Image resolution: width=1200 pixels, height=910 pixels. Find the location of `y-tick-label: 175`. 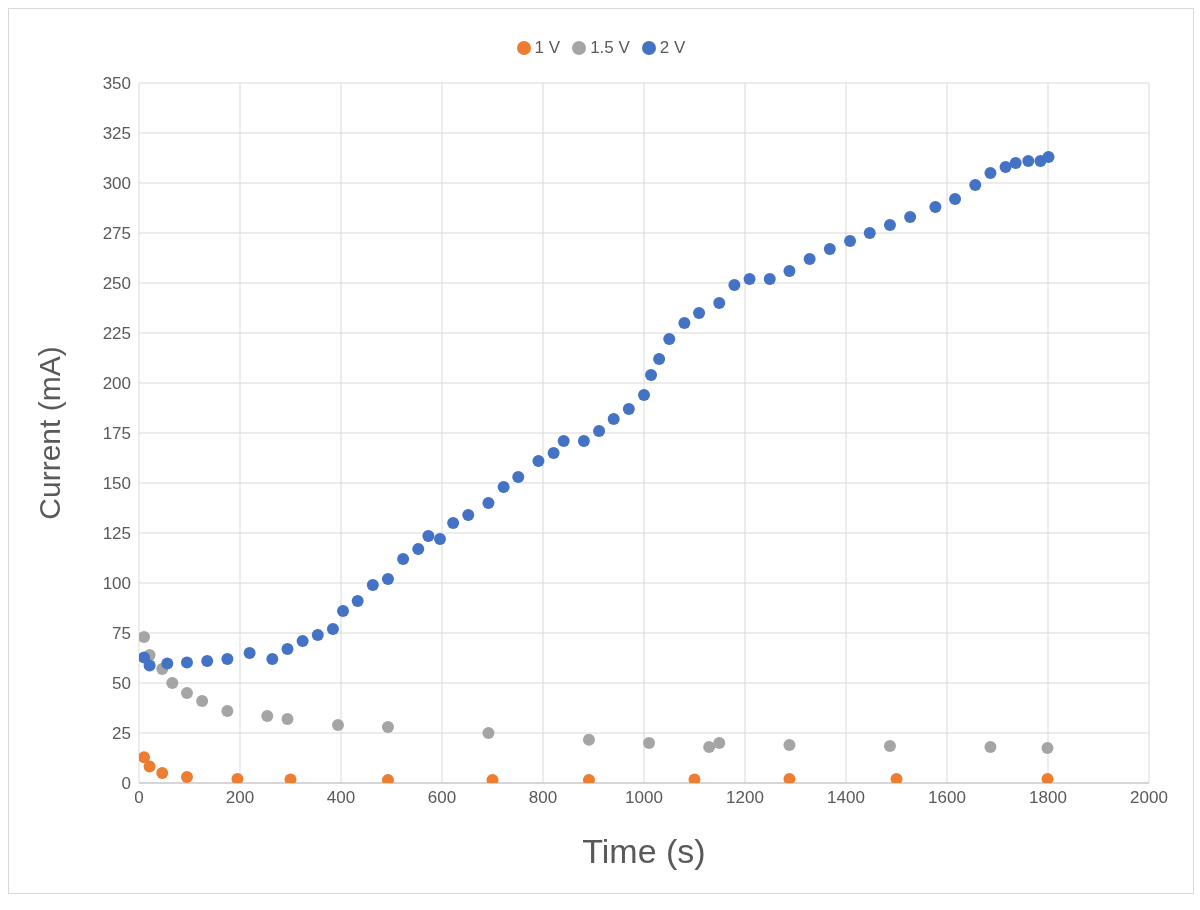

y-tick-label: 175 is located at coordinates (116, 434).